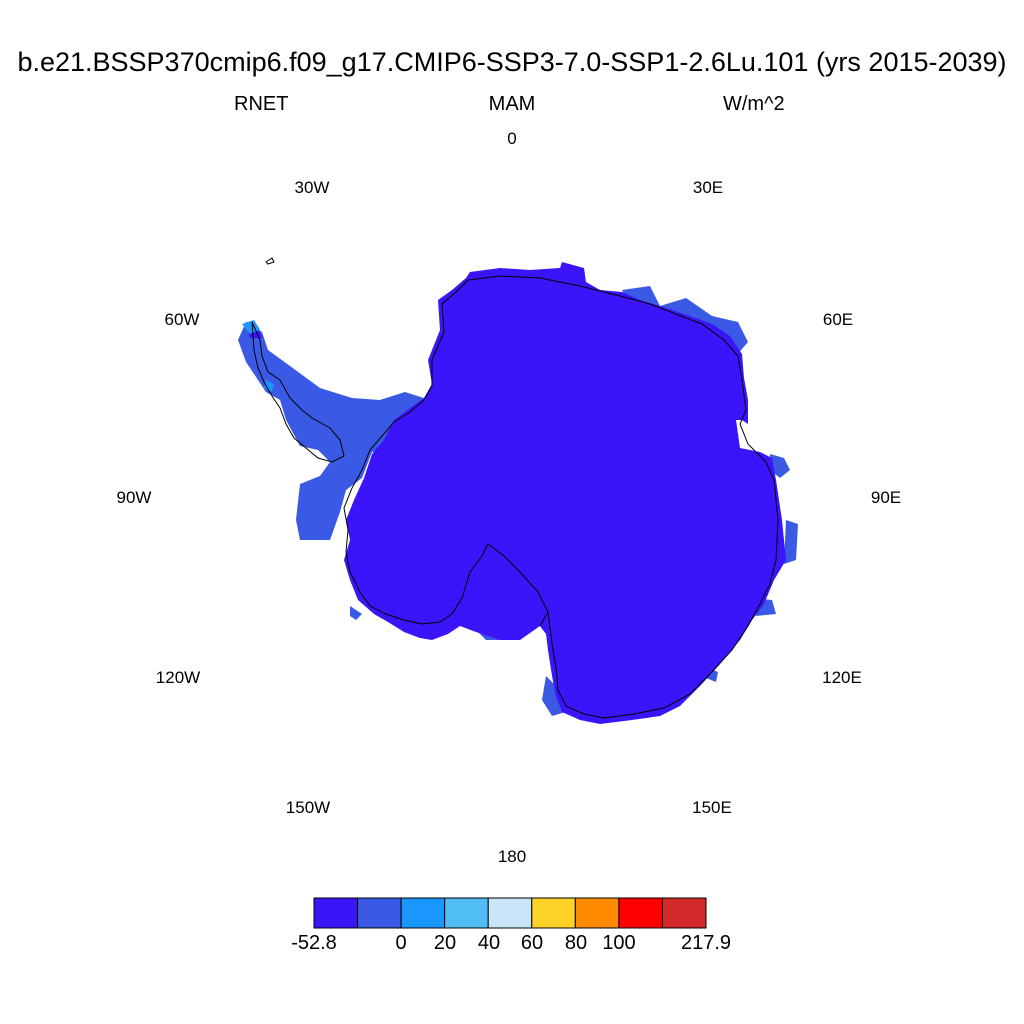  Describe the element at coordinates (512, 856) in the screenshot. I see `lon-label-180: 180` at that location.